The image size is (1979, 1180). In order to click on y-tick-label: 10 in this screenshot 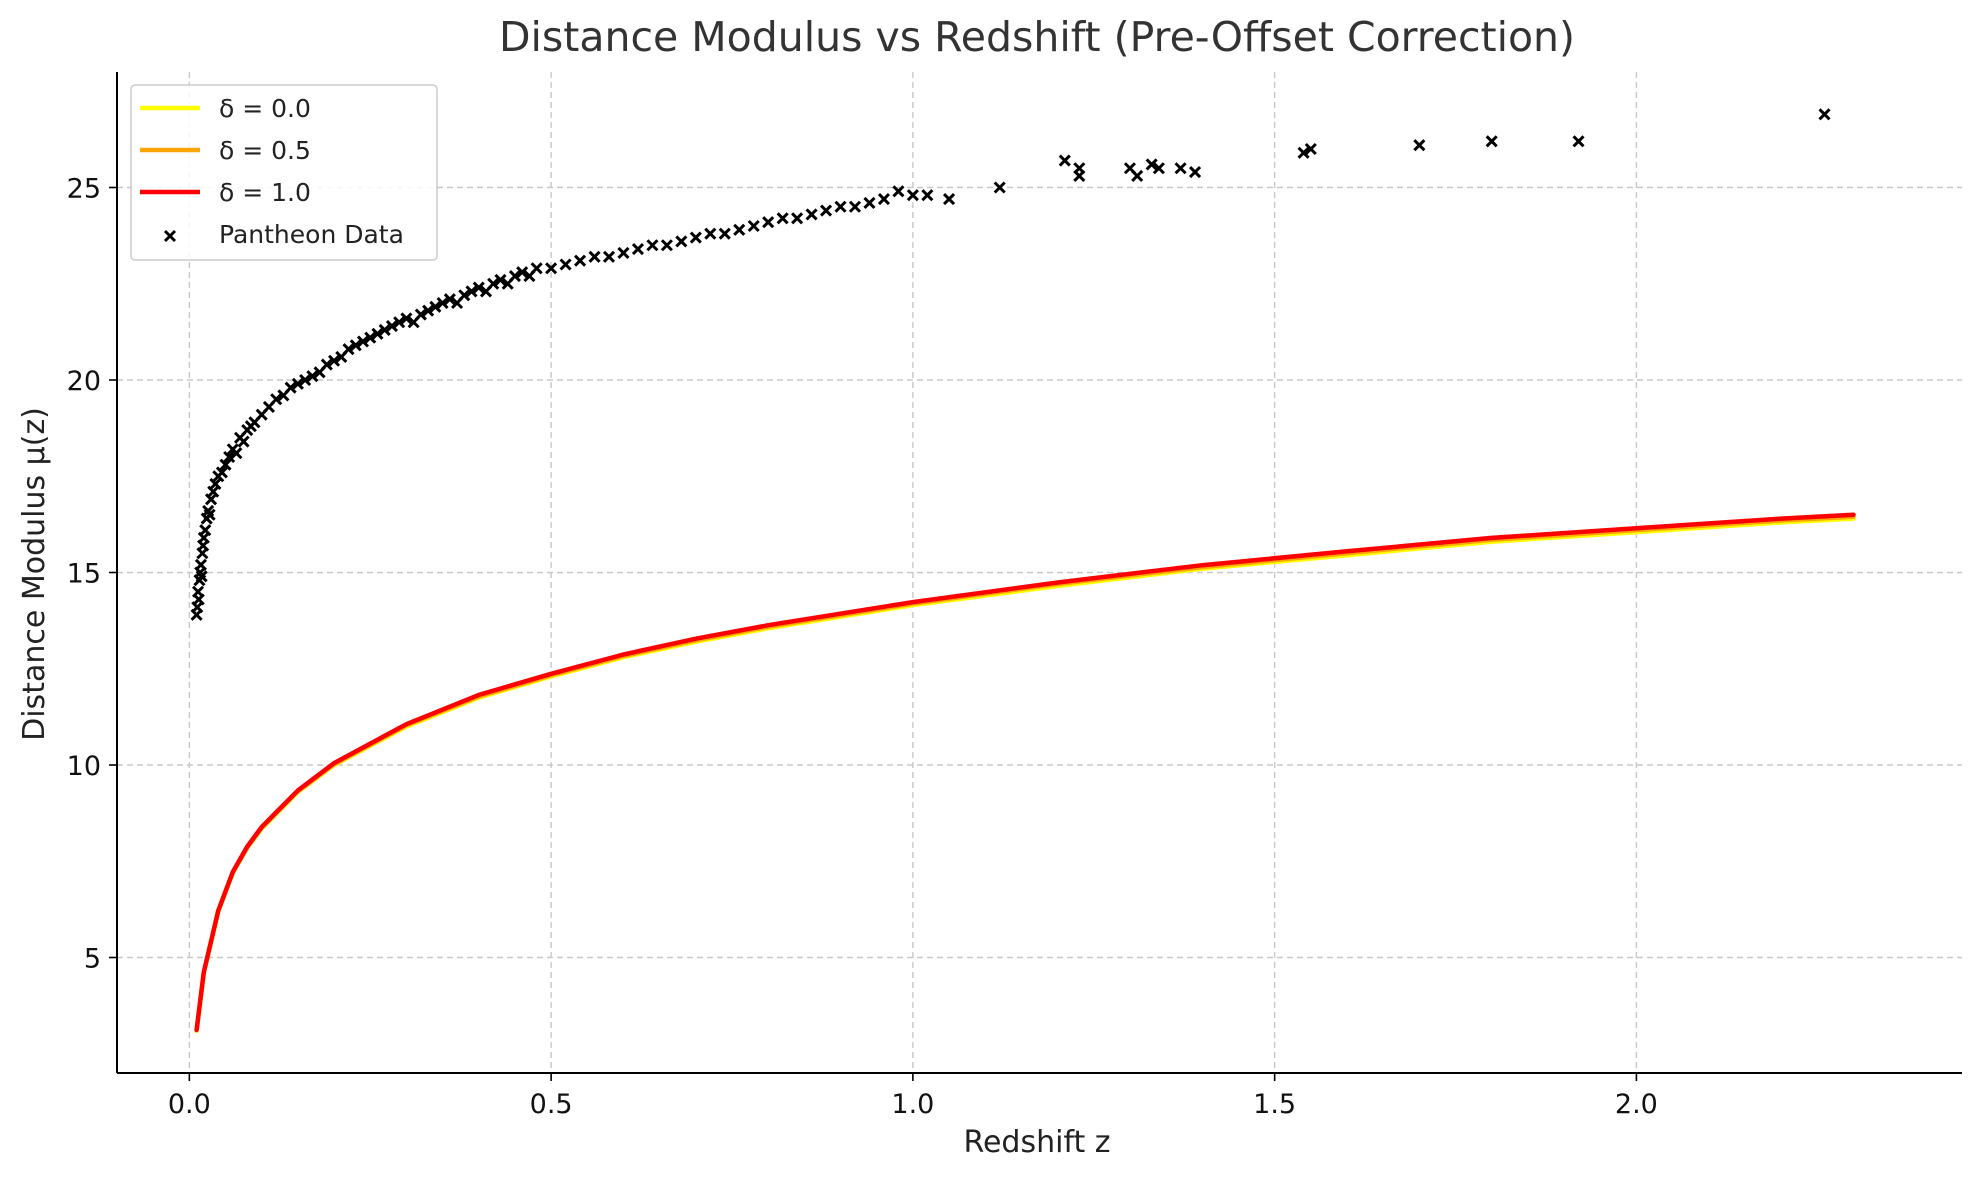, I will do `click(84, 766)`.